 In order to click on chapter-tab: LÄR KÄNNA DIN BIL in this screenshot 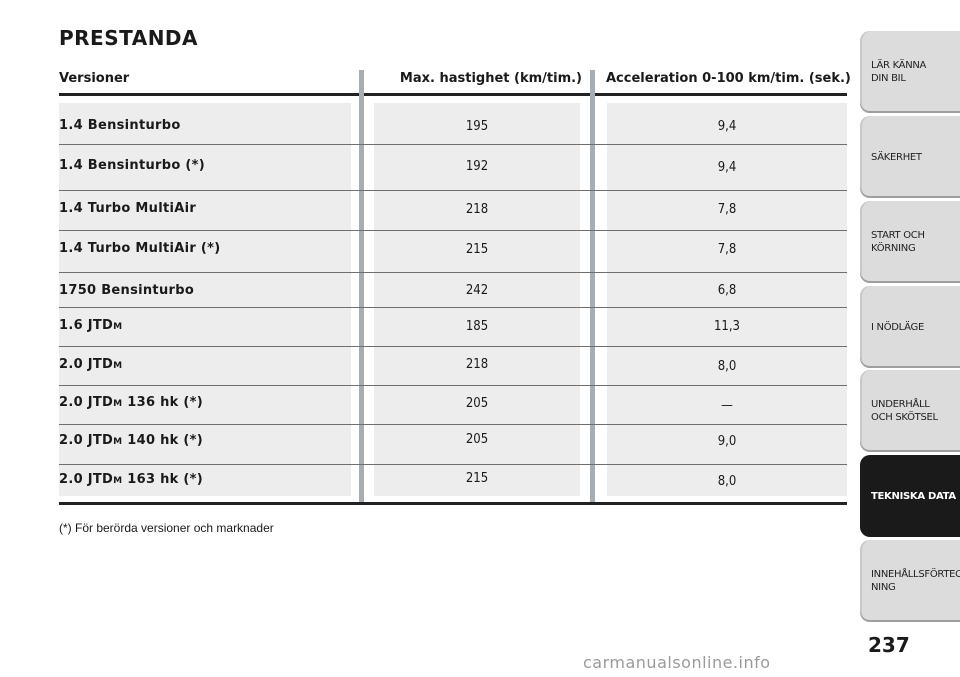, I will do `click(910, 72)`.